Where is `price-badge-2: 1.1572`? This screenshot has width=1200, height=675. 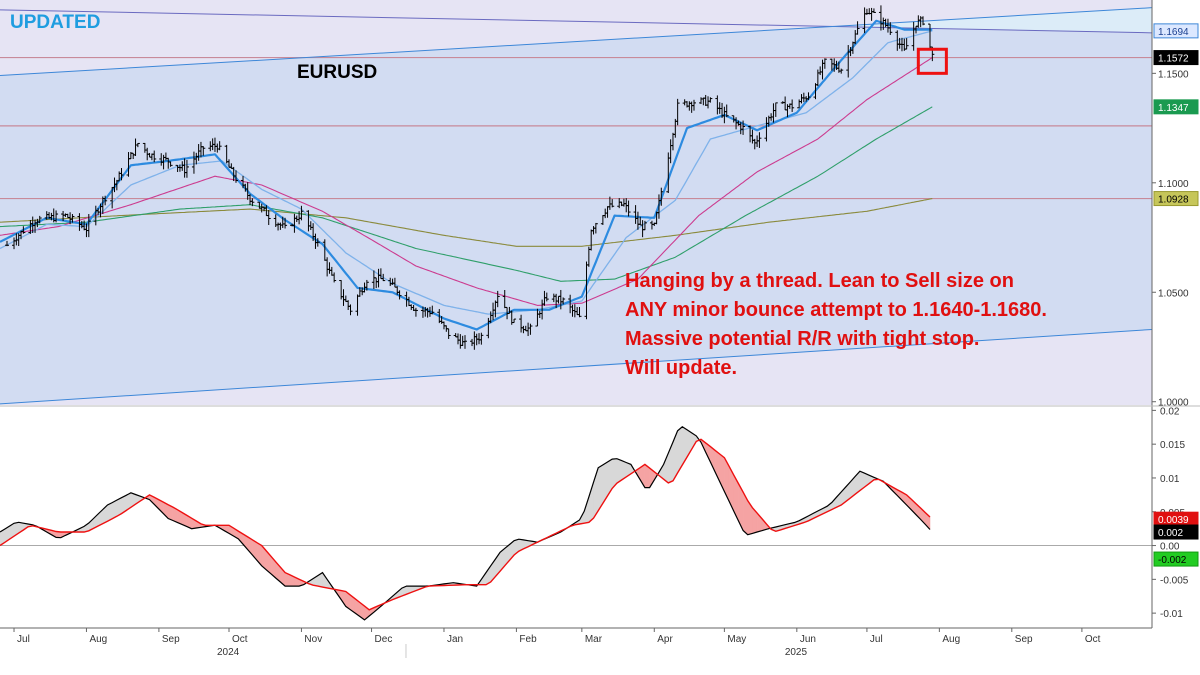
price-badge-2: 1.1572 is located at coordinates (1176, 58).